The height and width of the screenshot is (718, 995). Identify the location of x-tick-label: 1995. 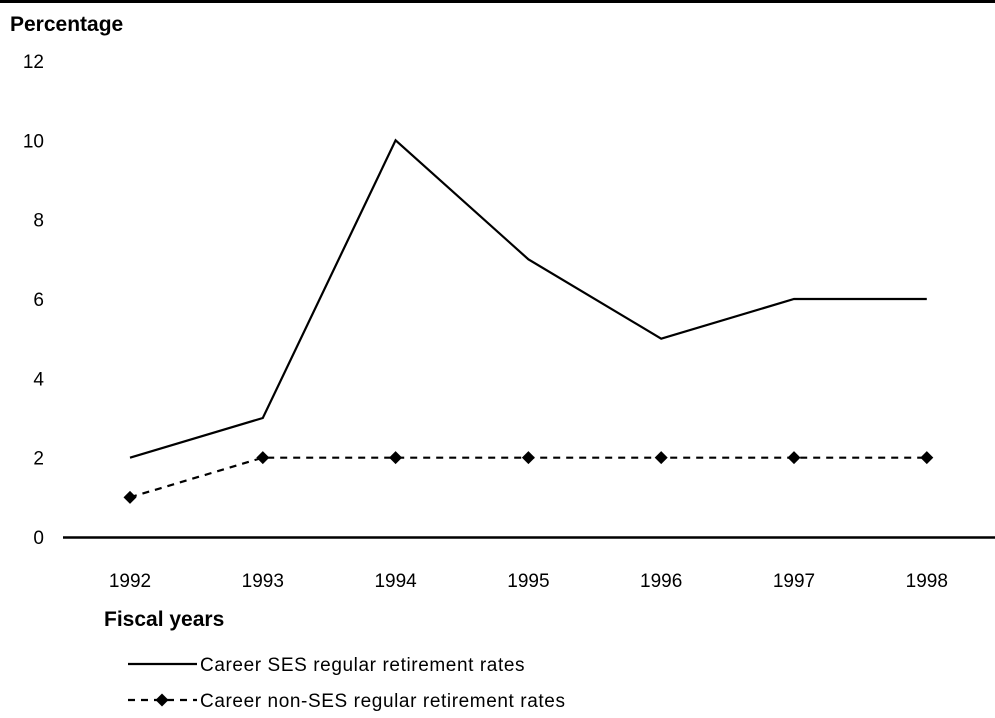
(528, 581).